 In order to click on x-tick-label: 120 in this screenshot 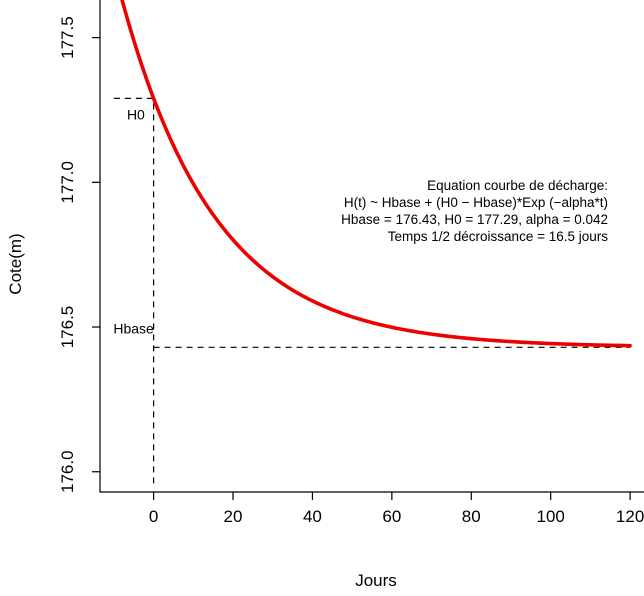, I will do `click(630, 516)`.